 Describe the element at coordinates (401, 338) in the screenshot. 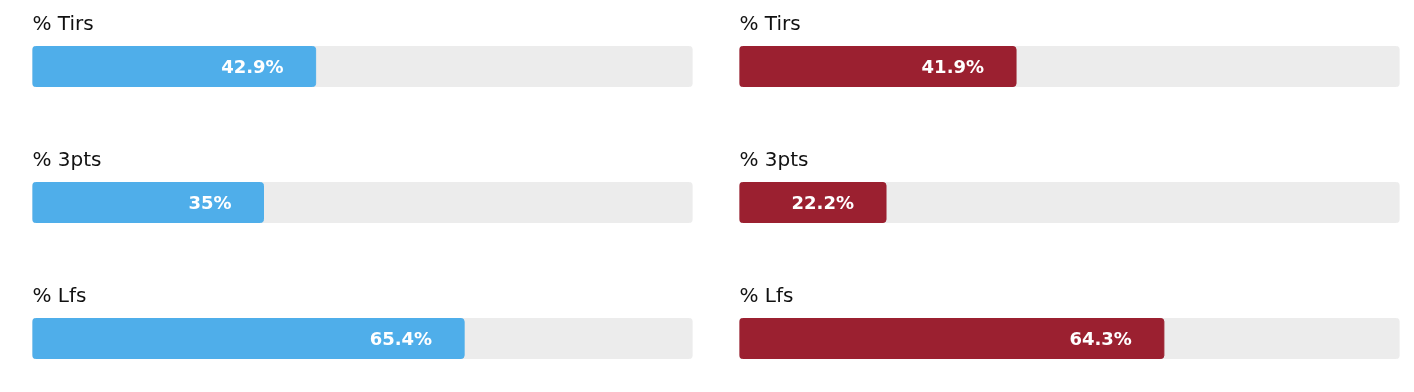

I see `data-label: 65.4%` at that location.